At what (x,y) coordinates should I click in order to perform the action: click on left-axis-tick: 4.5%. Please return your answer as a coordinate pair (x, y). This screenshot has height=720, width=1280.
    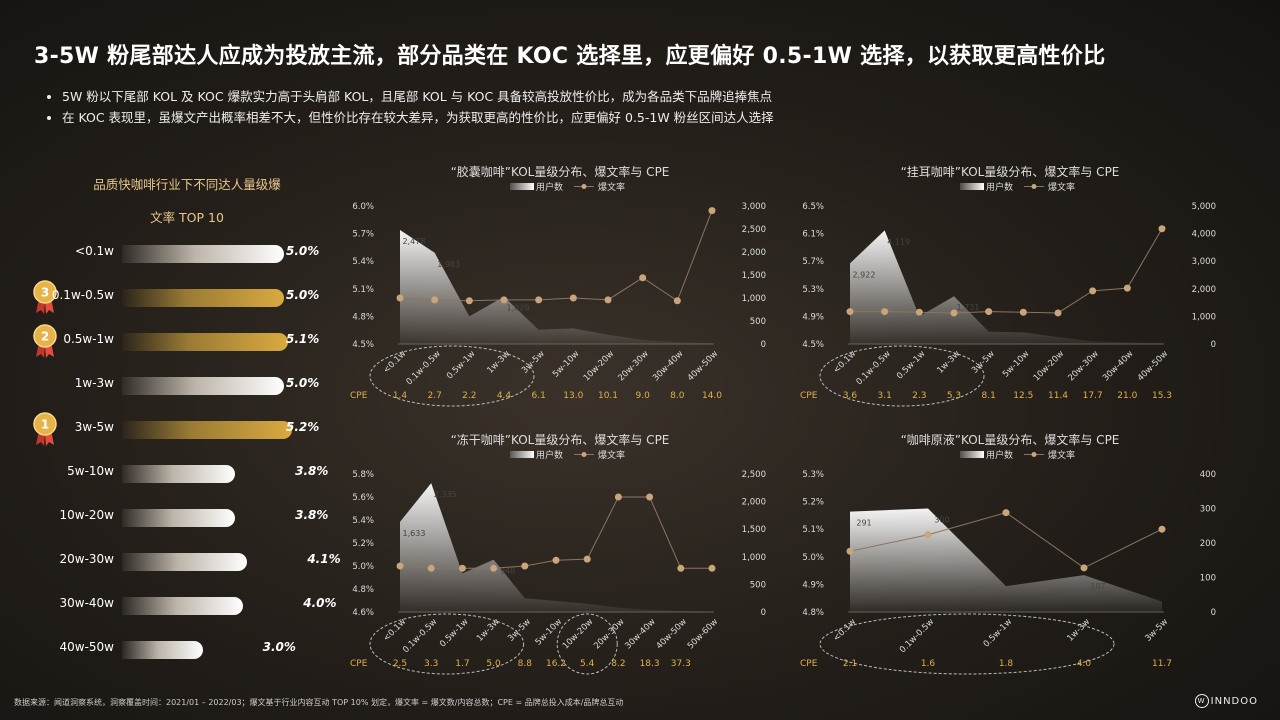
    Looking at the image, I should click on (363, 345).